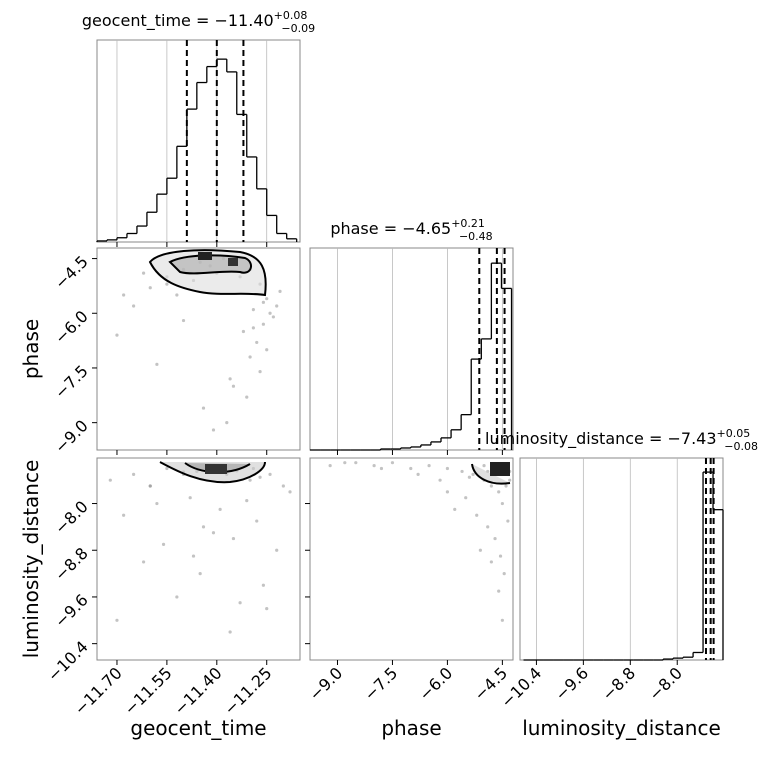  I want to click on y-tick-label: −8.8, so click(71, 564).